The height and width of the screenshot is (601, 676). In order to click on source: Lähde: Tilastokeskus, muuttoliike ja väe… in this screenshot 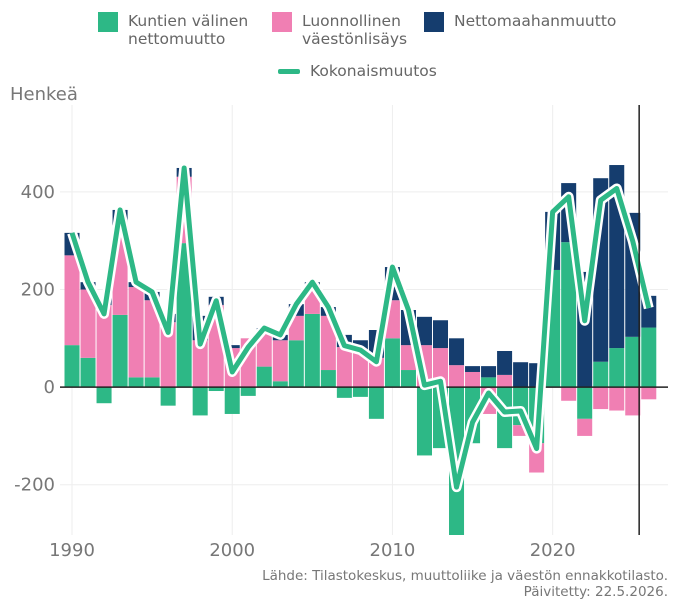, I will do `click(465, 576)`.